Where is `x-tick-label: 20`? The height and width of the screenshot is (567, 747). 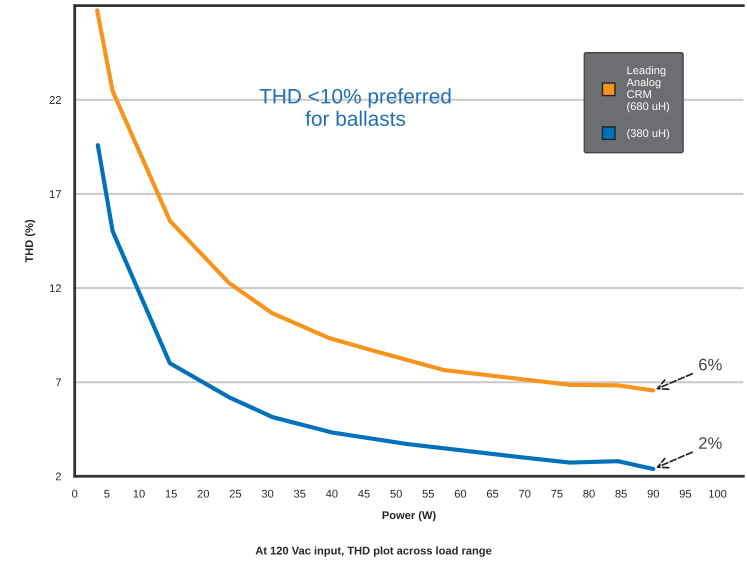 x-tick-label: 20 is located at coordinates (204, 494).